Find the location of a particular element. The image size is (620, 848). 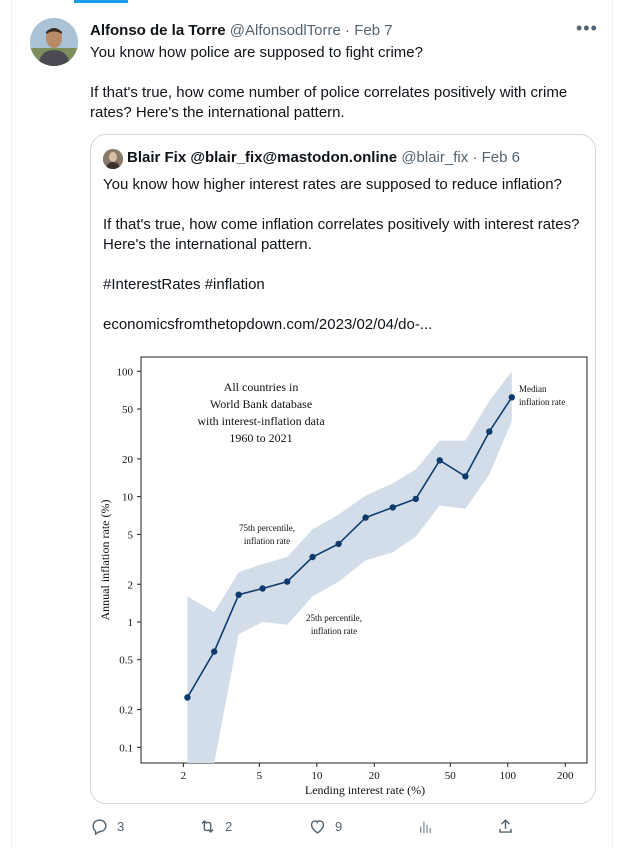

p75-label: 75th percentile, is located at coordinates (267, 528).